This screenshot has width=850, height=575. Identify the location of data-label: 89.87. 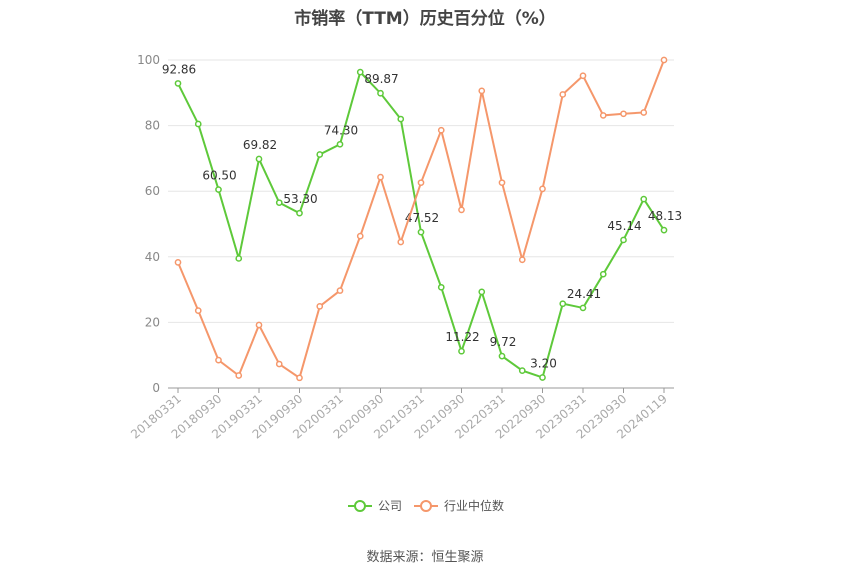
(381, 79).